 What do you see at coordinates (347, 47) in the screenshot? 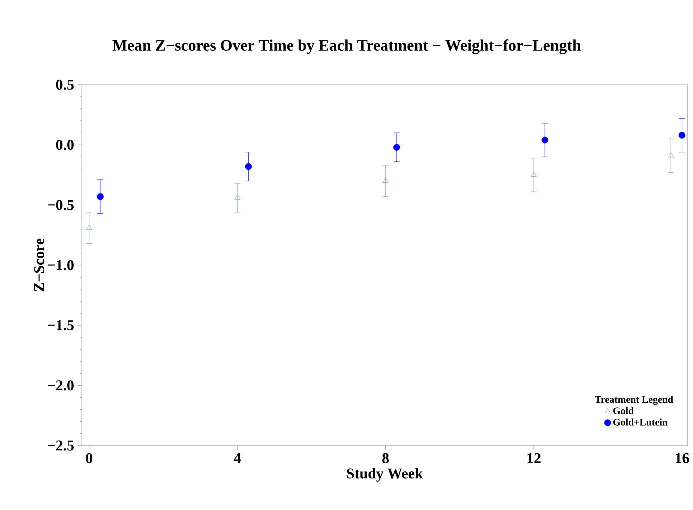
I see `chart-title: Mean Z−scores Over Time by Each Treatment − Weight−for−Length` at bounding box center [347, 47].